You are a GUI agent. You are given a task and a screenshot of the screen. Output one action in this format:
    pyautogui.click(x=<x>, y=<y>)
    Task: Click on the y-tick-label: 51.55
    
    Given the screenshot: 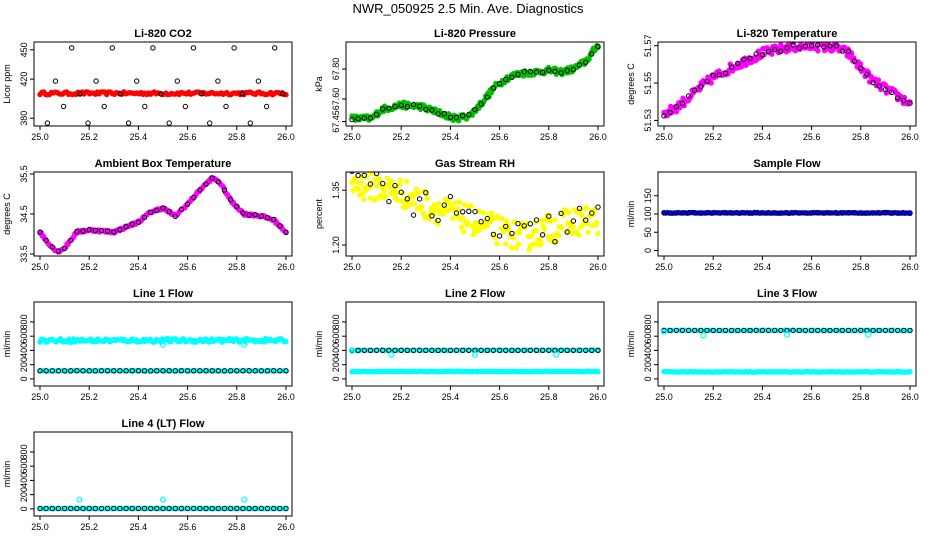 What is the action you would take?
    pyautogui.click(x=648, y=83)
    